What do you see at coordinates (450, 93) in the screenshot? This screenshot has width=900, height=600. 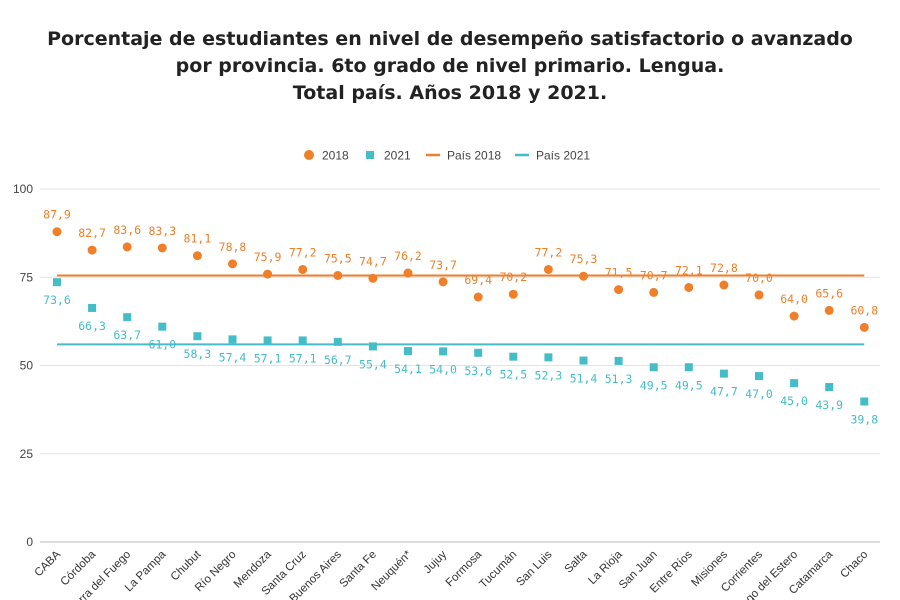 I see `chart-title-line-3: Total país. Años 2018 y 2021.` at bounding box center [450, 93].